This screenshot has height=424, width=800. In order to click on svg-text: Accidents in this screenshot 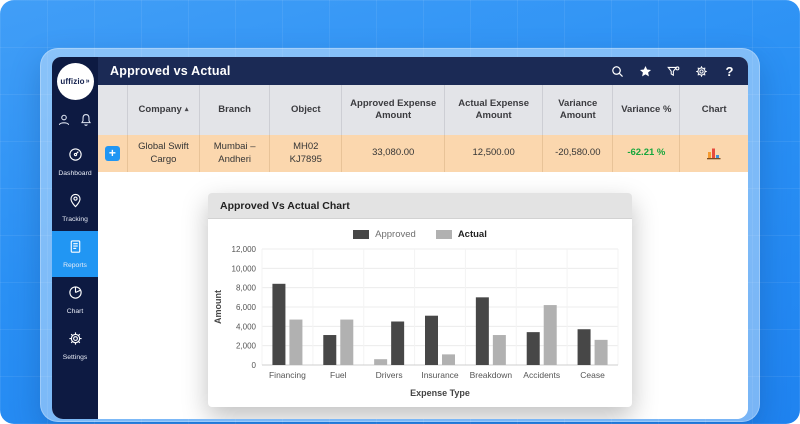, I will do `click(541, 375)`.